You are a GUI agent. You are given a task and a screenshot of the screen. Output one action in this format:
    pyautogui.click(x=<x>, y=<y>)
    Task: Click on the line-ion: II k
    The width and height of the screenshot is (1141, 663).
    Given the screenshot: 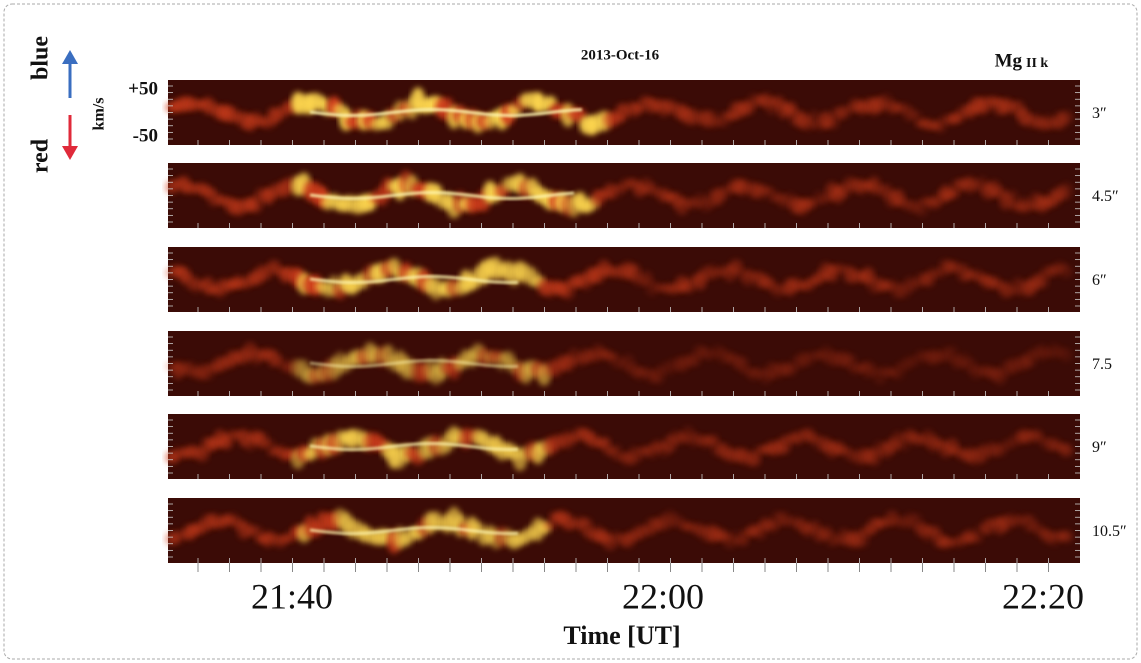 What is the action you would take?
    pyautogui.click(x=1037, y=63)
    